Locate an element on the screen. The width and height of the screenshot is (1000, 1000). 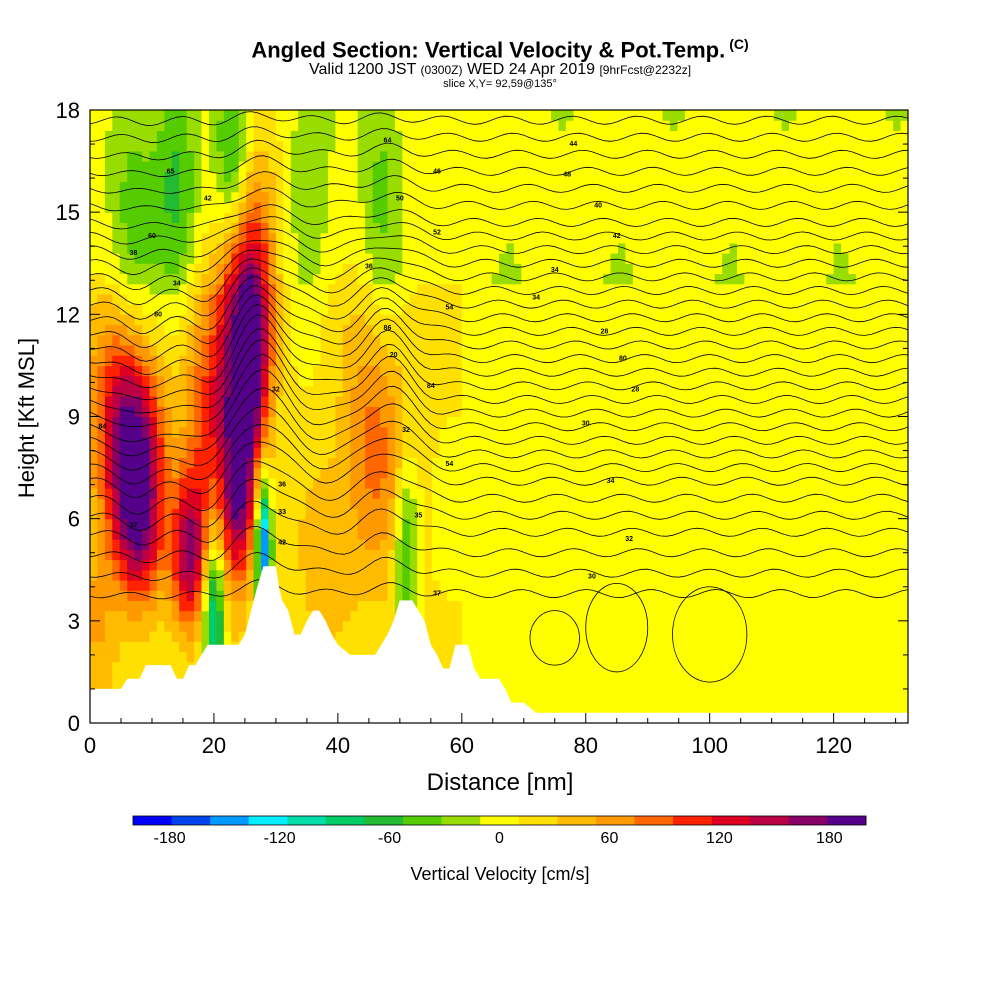
valid-zulu: (0300Z) is located at coordinates (441, 70).